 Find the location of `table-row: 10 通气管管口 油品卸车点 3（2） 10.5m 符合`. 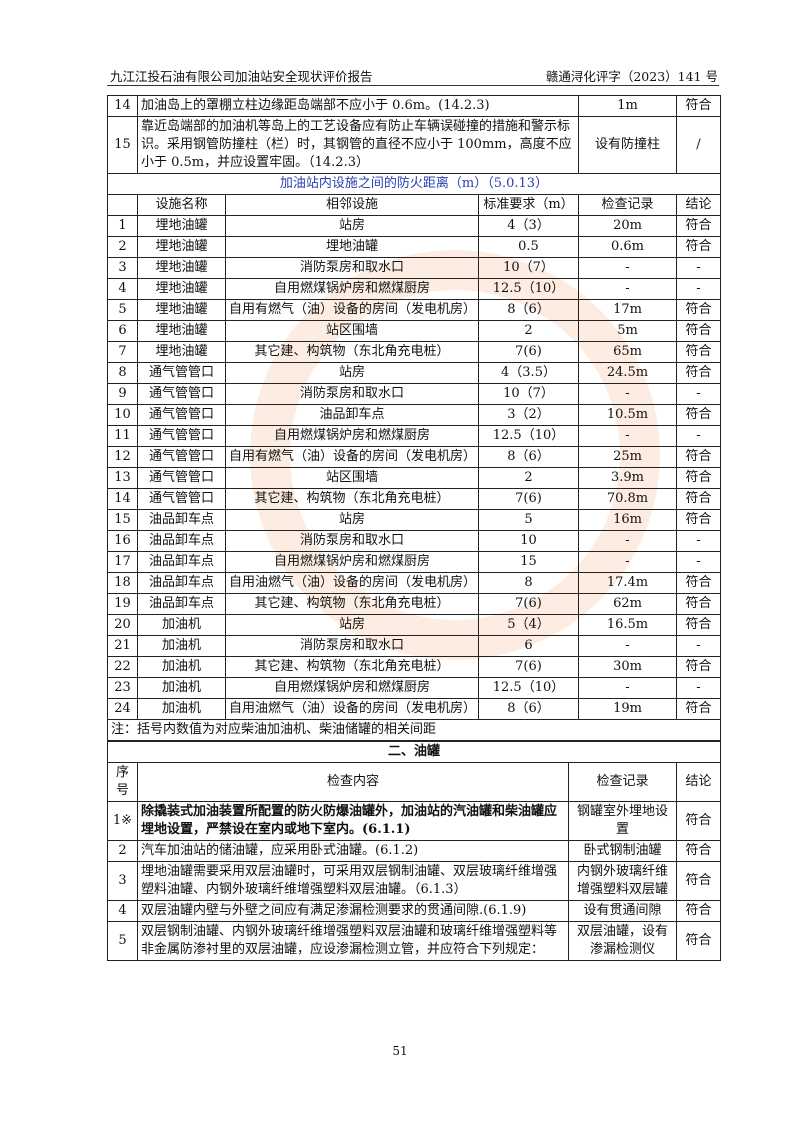

table-row: 10 通气管管口 油品卸车点 3（2） 10.5m 符合 is located at coordinates (414, 415).